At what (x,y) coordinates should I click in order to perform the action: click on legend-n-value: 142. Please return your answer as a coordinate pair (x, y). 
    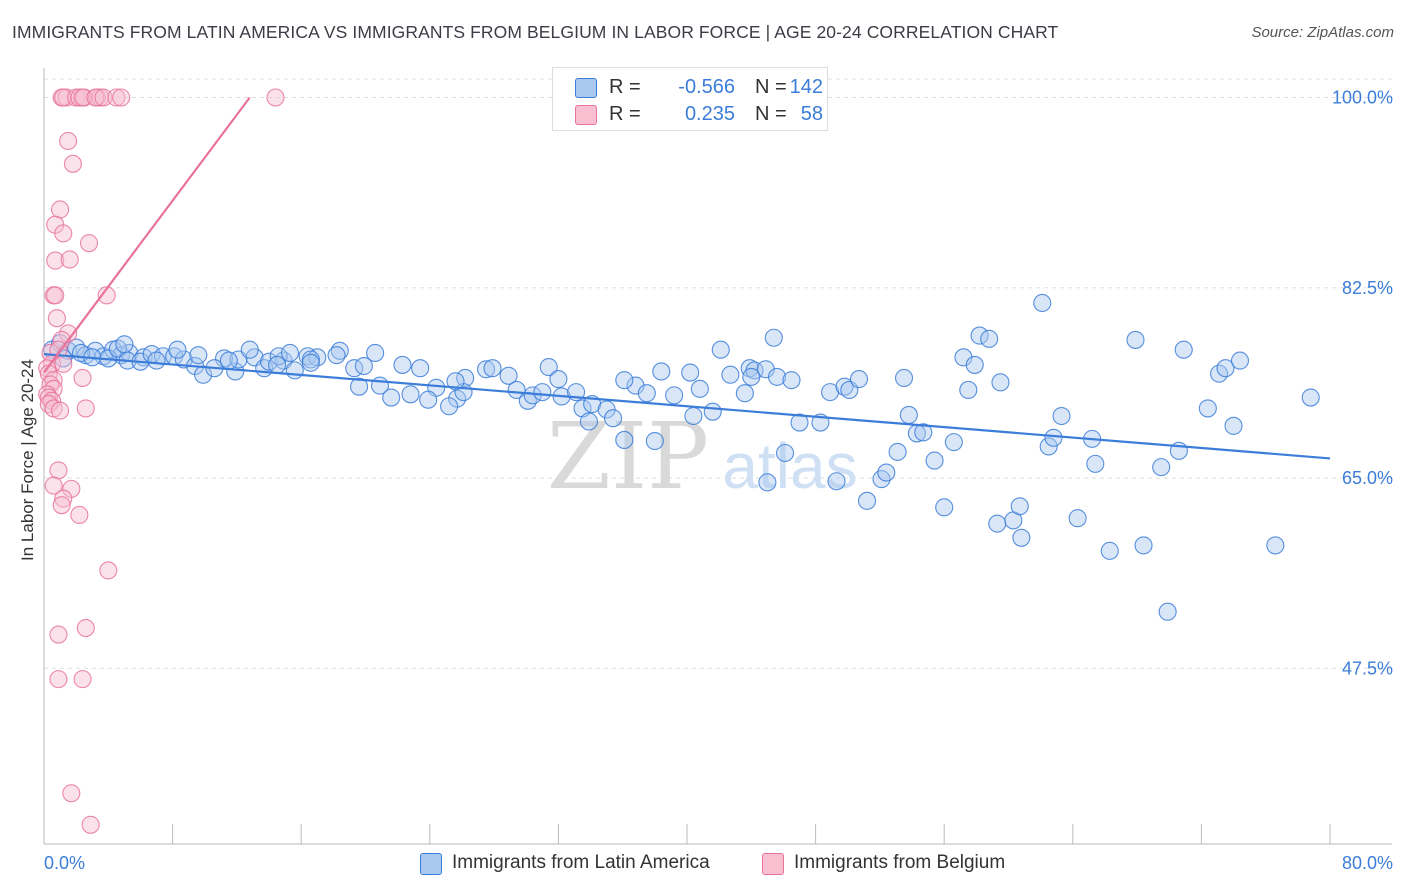
    Looking at the image, I should click on (806, 87).